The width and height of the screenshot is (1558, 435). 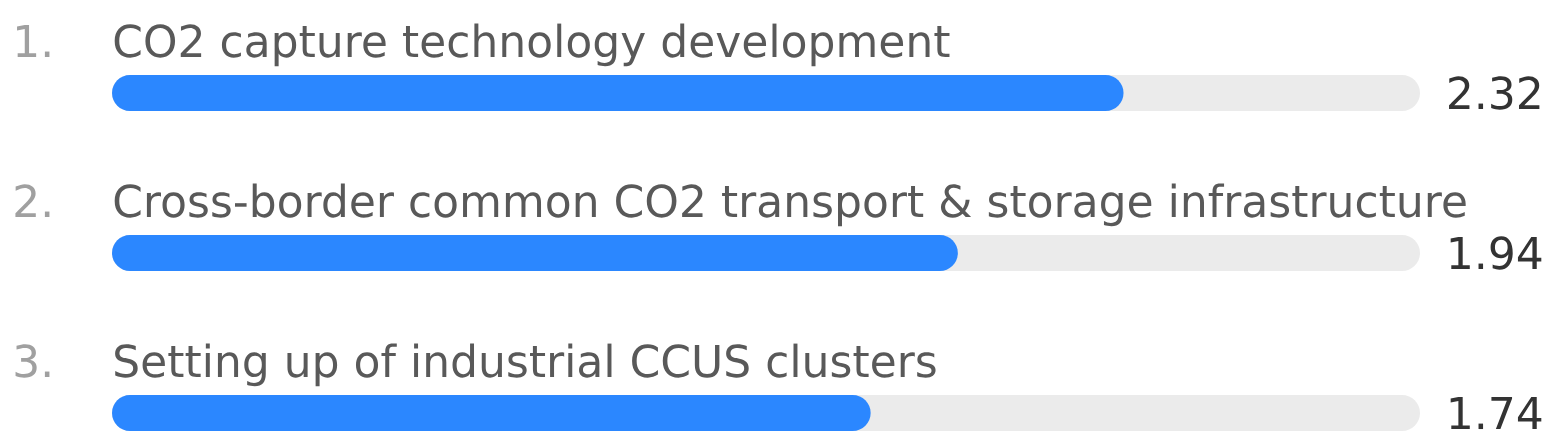 I want to click on data-label: 1.74, so click(x=1496, y=413).